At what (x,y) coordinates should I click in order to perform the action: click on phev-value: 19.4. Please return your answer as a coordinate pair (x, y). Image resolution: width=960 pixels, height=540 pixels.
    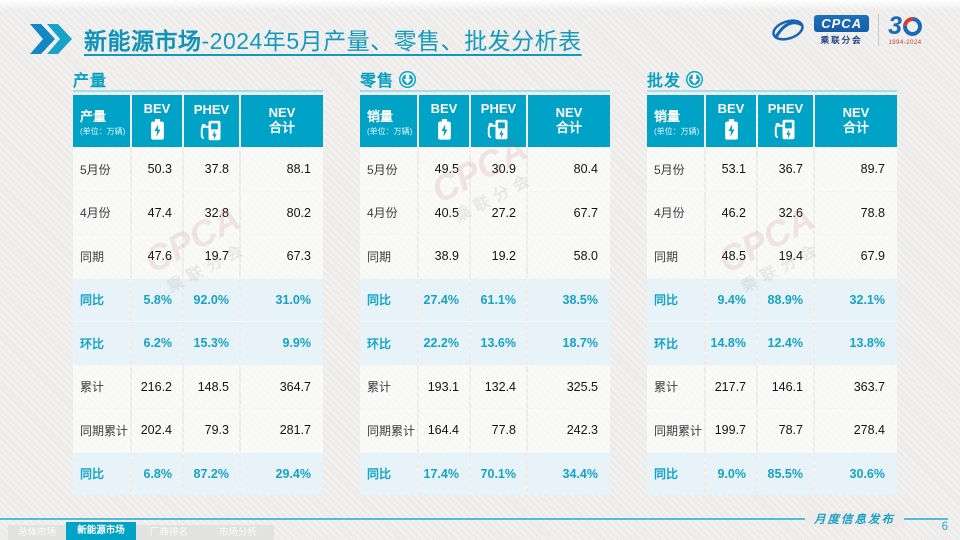
    Looking at the image, I should click on (785, 256).